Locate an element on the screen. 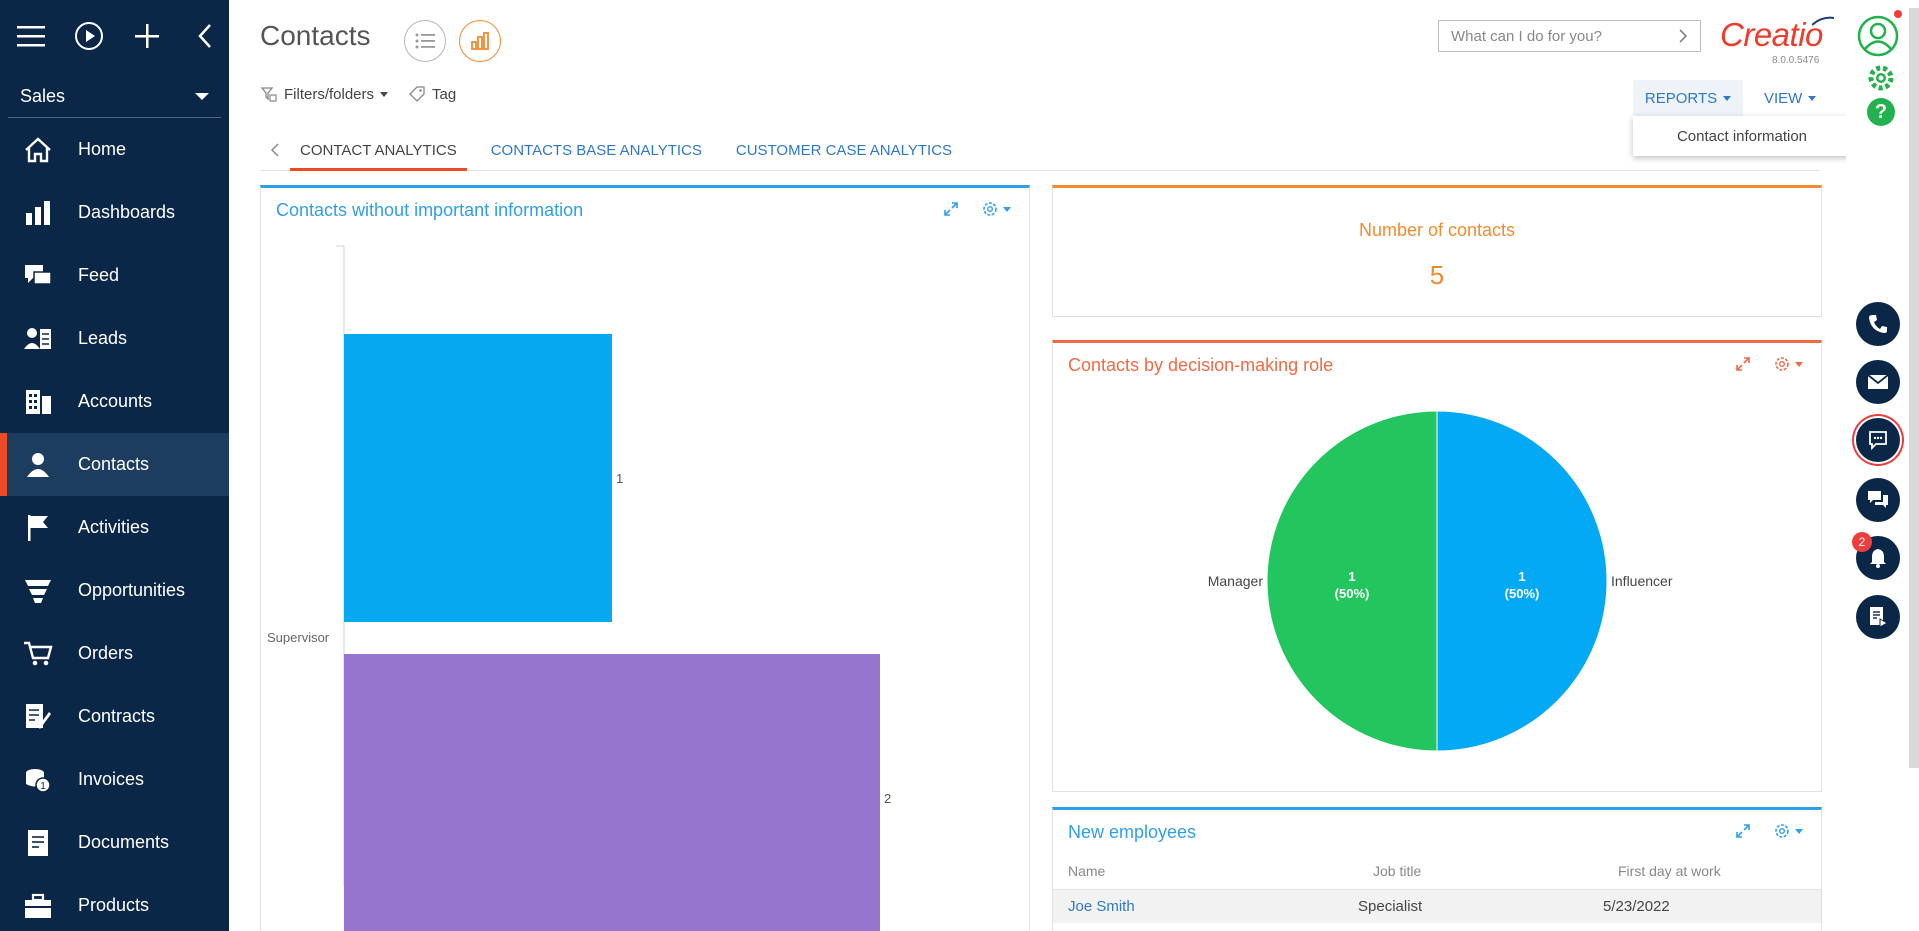  column-header-name: Name is located at coordinates (1087, 871).